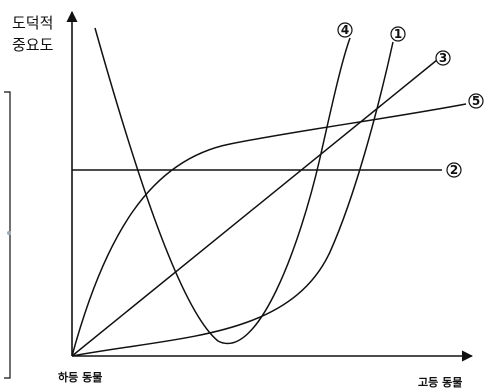  I want to click on y-axis-label-line2: 중요도, so click(33, 45).